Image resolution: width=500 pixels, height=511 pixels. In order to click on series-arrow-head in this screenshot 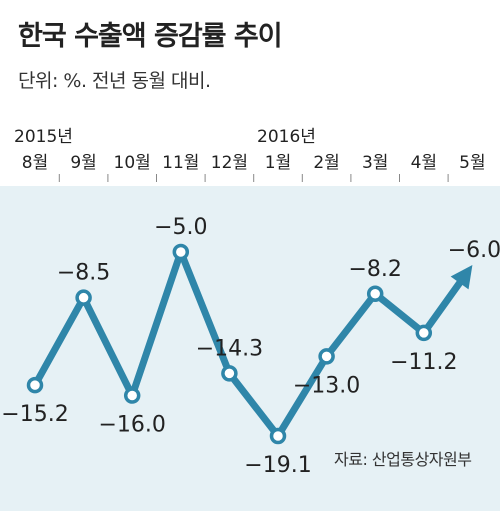, I will do `click(461, 277)`.